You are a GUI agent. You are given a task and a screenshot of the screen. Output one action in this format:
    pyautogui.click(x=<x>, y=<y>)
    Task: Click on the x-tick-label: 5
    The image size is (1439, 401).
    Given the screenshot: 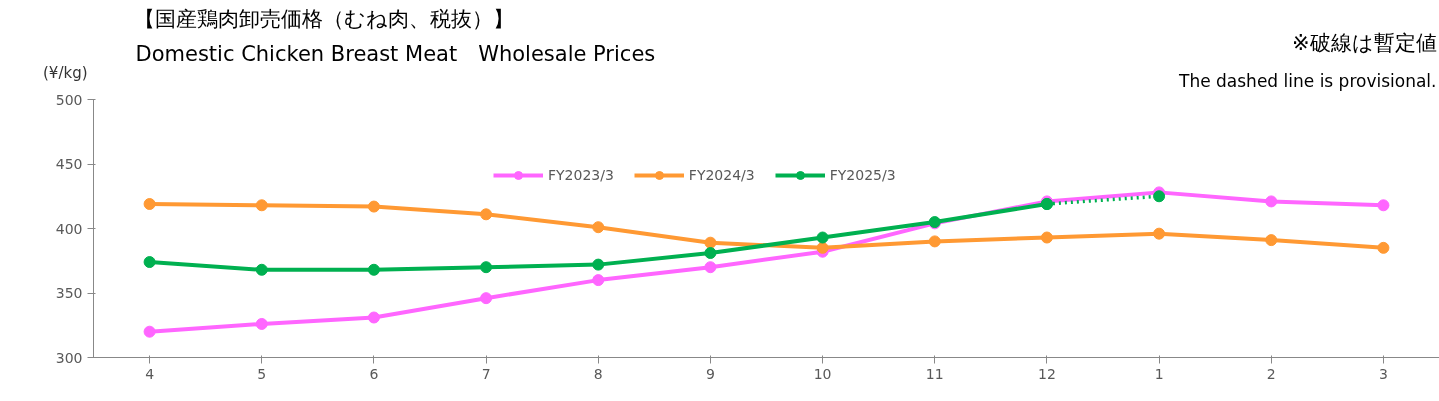 What is the action you would take?
    pyautogui.click(x=262, y=373)
    